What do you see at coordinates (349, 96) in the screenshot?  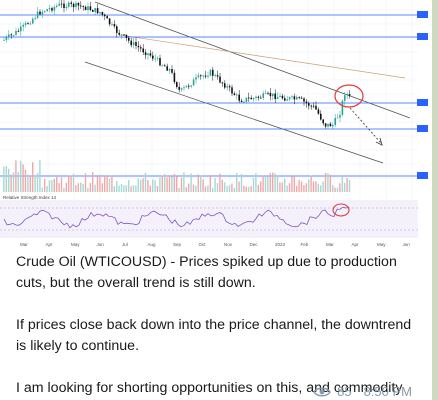 I see `annotation-circle-price` at bounding box center [349, 96].